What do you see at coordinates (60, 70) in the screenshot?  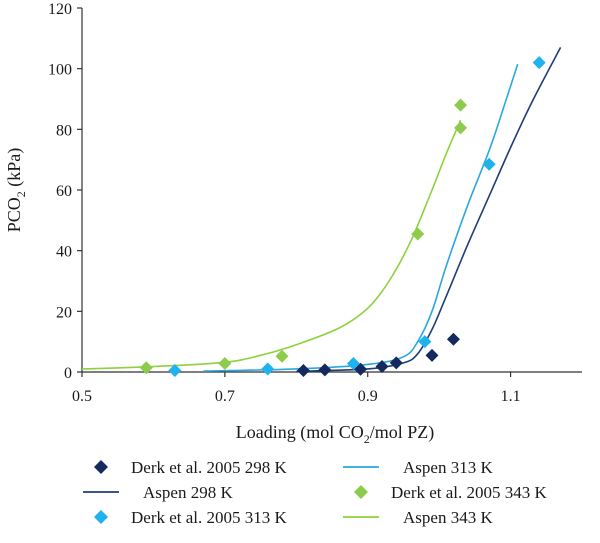 I see `y-tick-label: 100` at bounding box center [60, 70].